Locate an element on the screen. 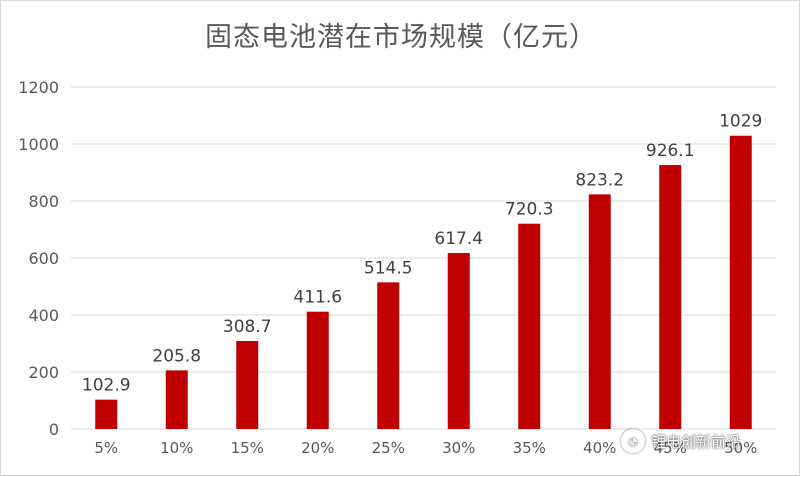 The width and height of the screenshot is (800, 477). data-label: 926.1 is located at coordinates (670, 151).